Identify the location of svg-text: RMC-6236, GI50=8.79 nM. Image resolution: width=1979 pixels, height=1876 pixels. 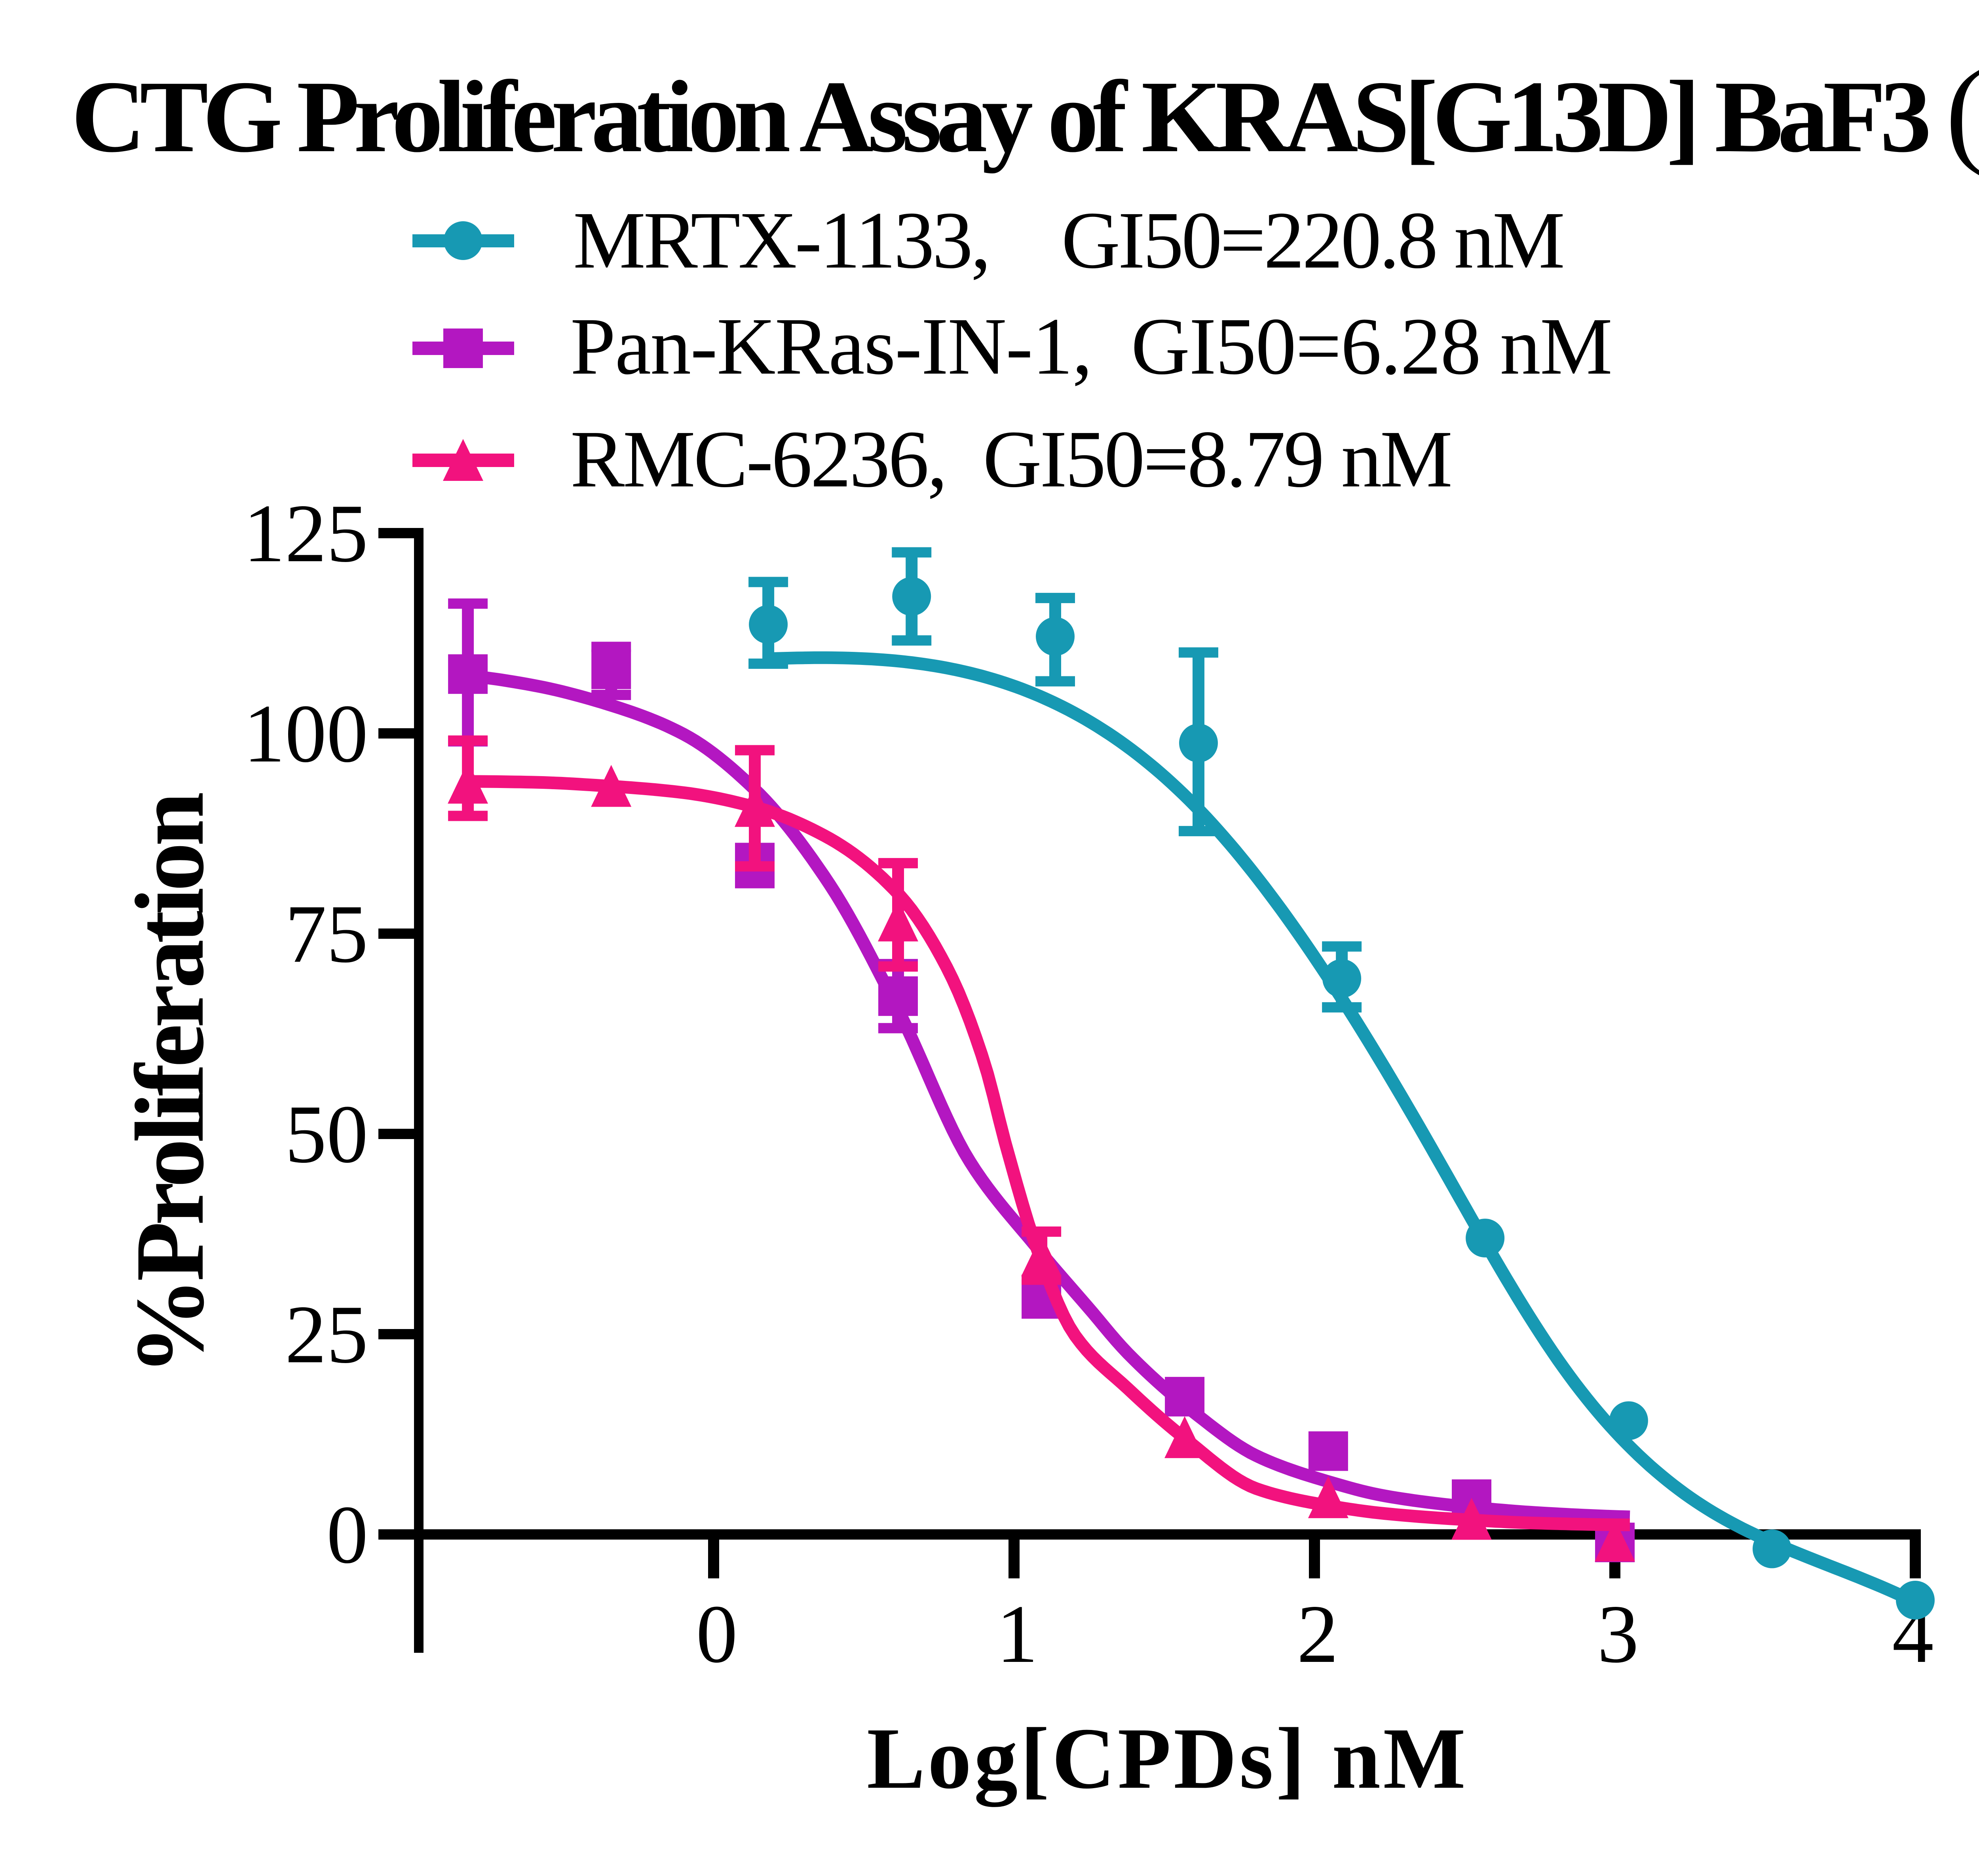
(1011, 459).